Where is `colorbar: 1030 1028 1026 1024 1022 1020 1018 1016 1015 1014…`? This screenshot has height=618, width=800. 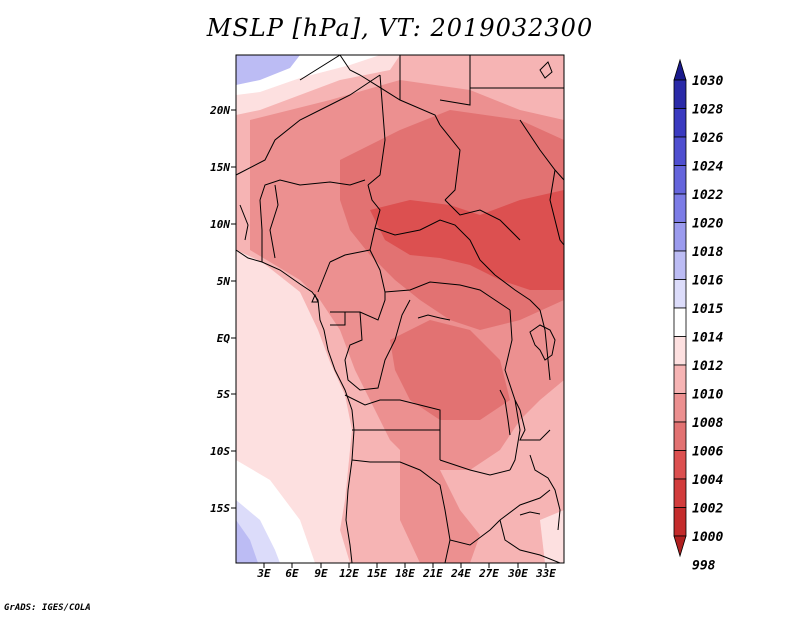
colorbar: 1030 1028 1026 1024 1022 1020 1018 1016 1015 1014… is located at coordinates (698, 316).